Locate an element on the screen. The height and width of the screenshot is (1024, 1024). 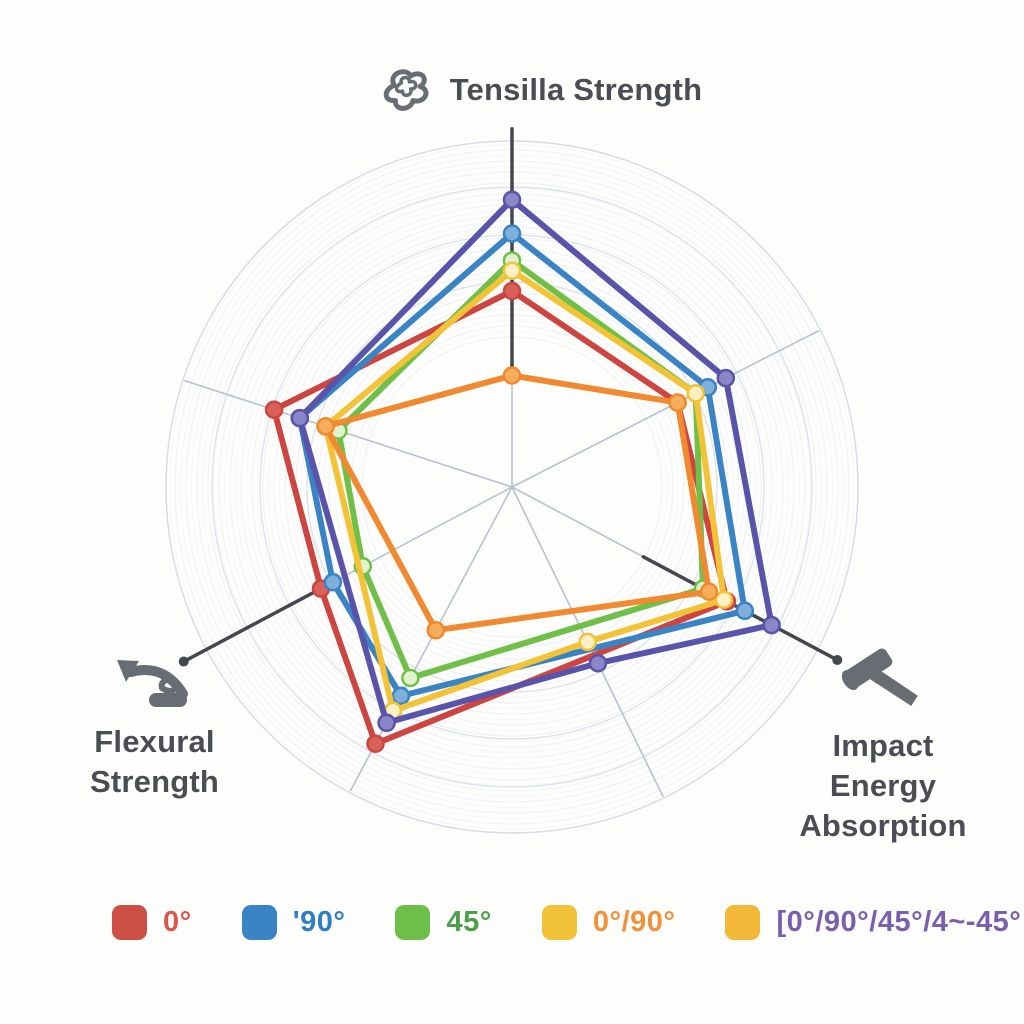
legend-label: 0° is located at coordinates (177, 921).